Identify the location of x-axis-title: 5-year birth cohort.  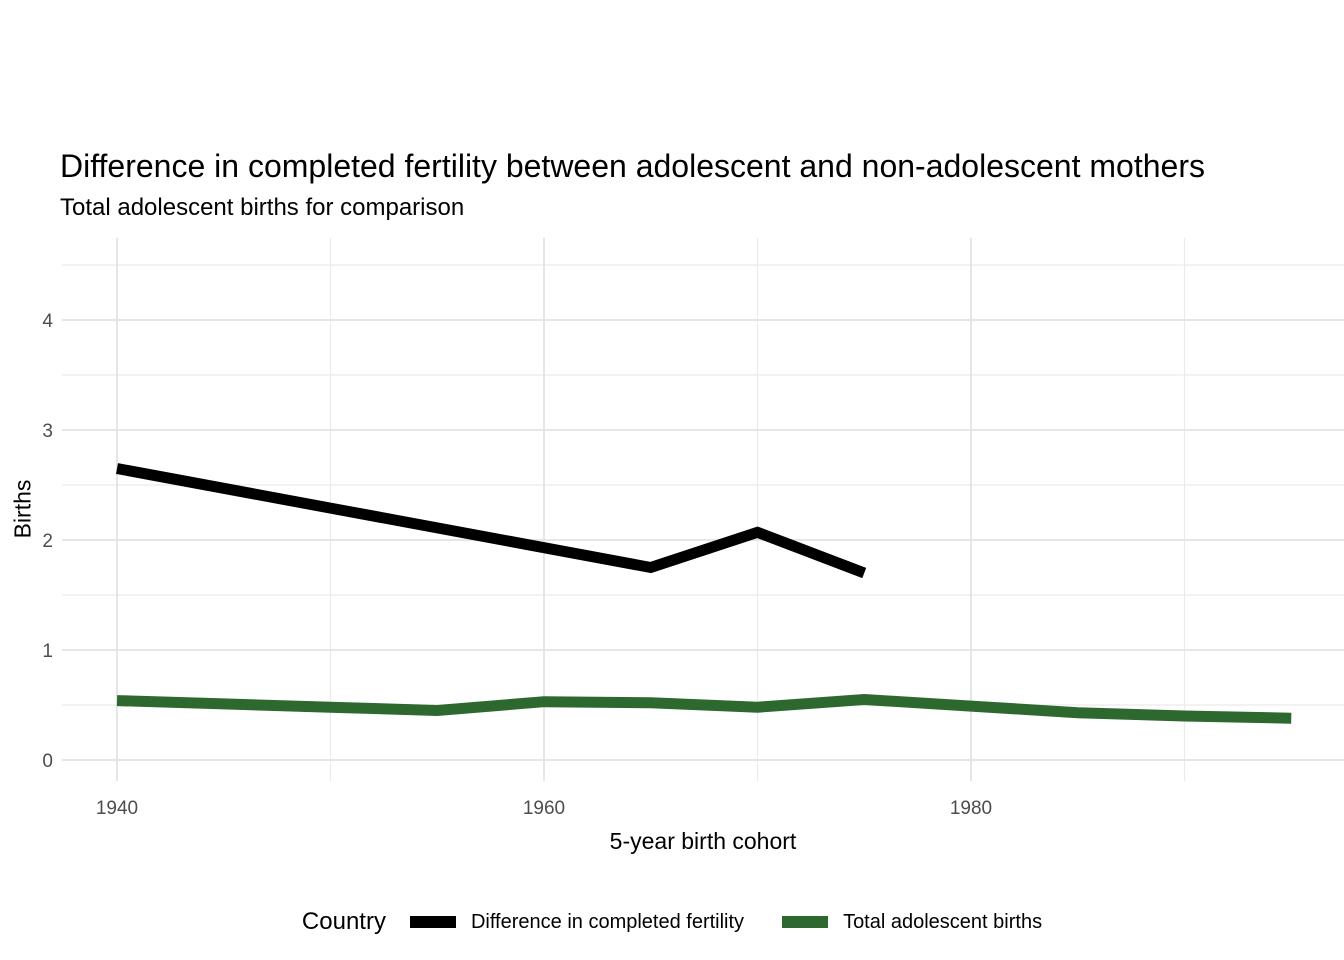
(703, 841).